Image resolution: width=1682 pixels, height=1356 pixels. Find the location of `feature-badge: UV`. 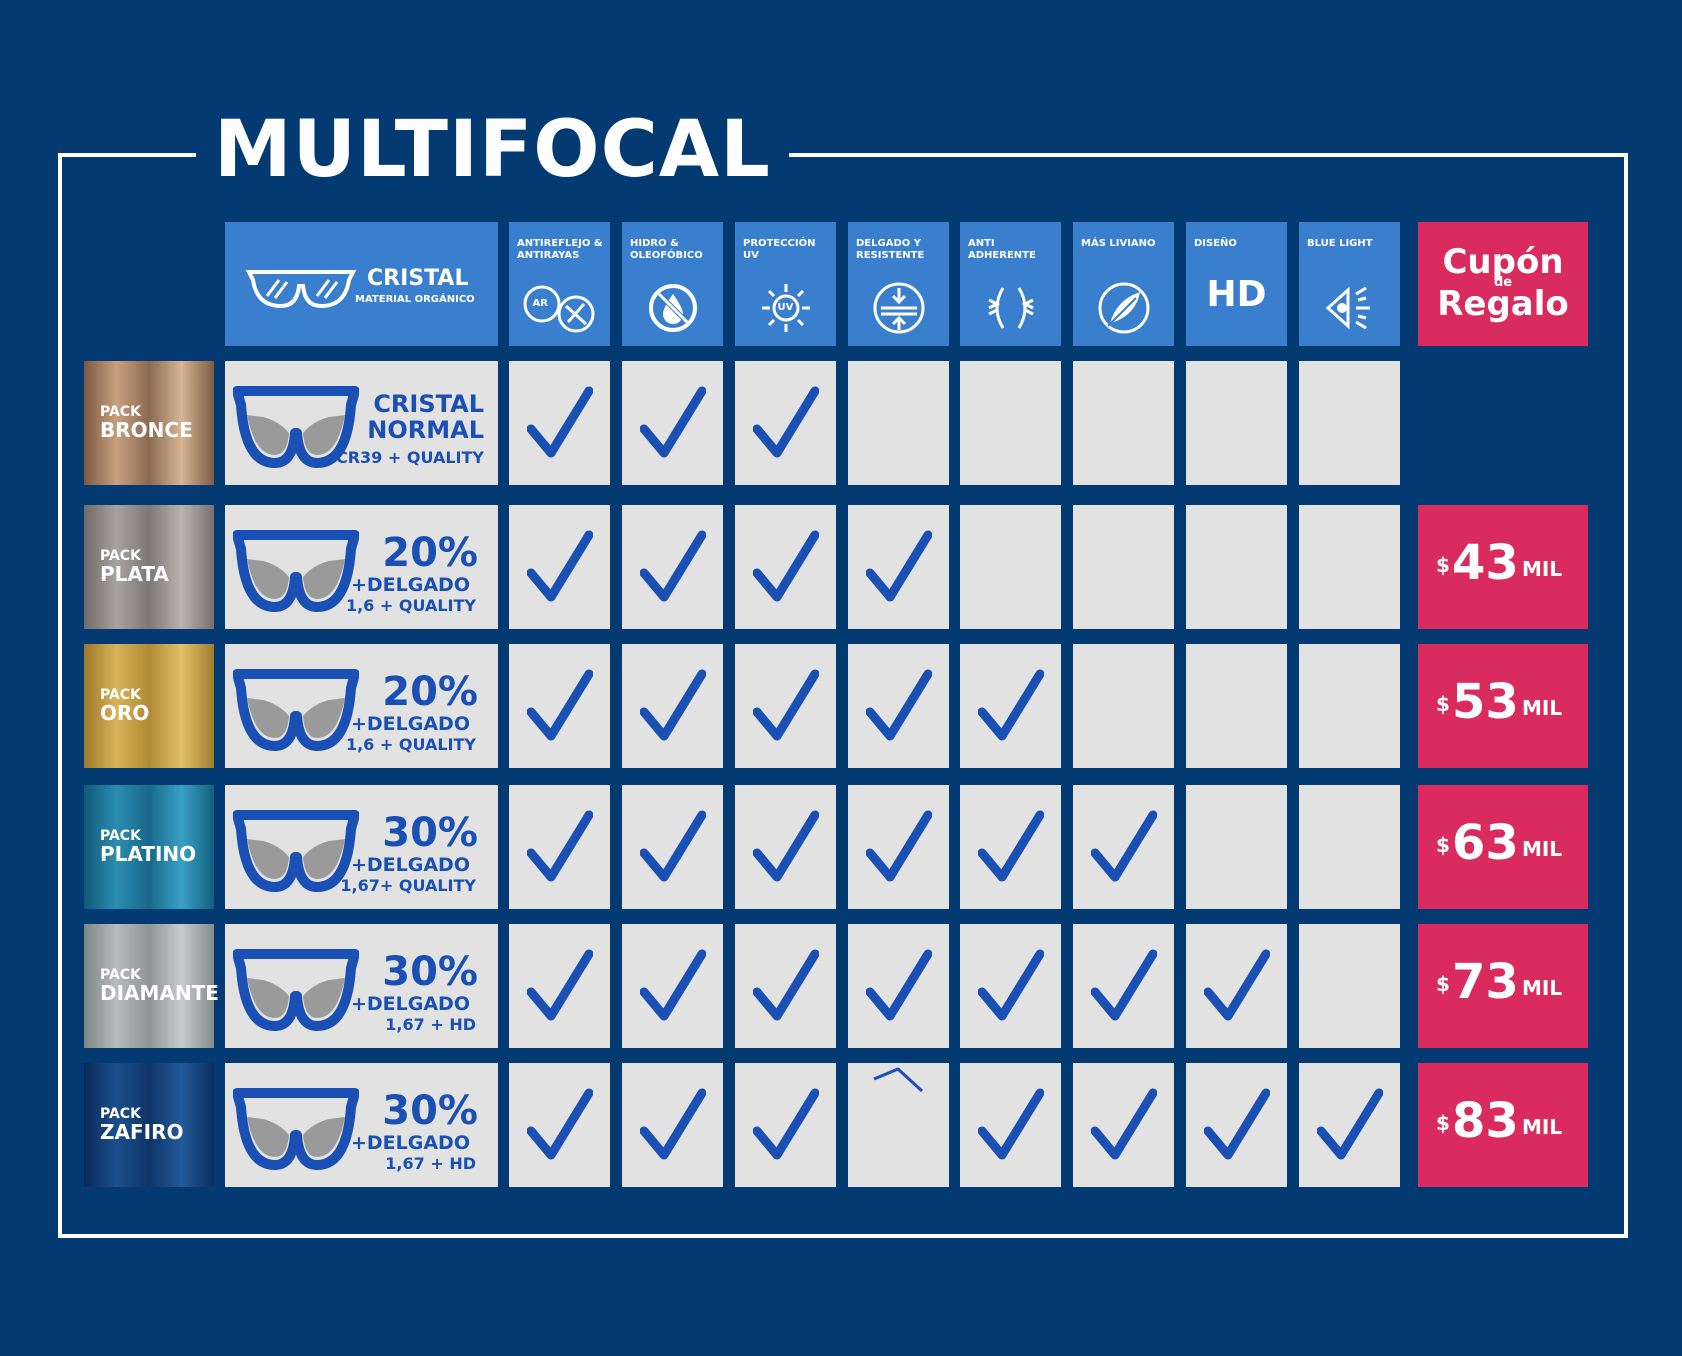

feature-badge: UV is located at coordinates (785, 307).